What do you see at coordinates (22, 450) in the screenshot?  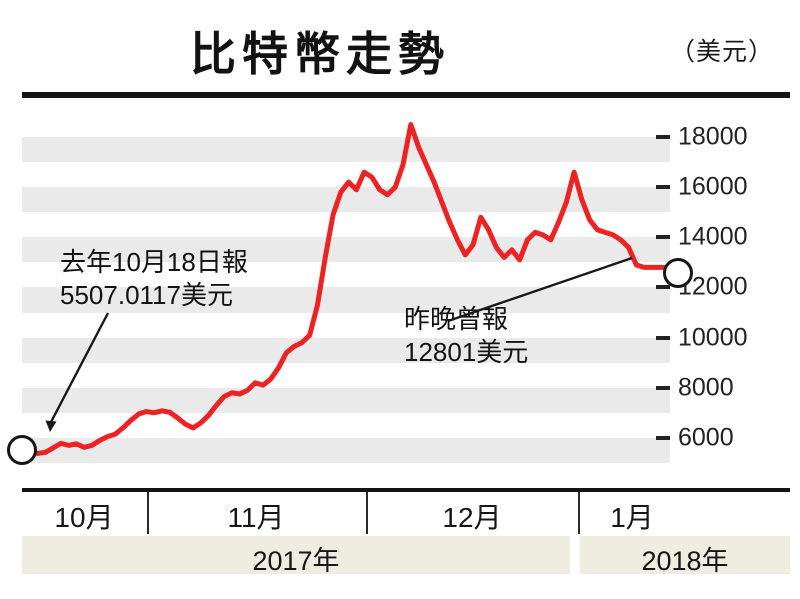 I see `marker-start-point` at bounding box center [22, 450].